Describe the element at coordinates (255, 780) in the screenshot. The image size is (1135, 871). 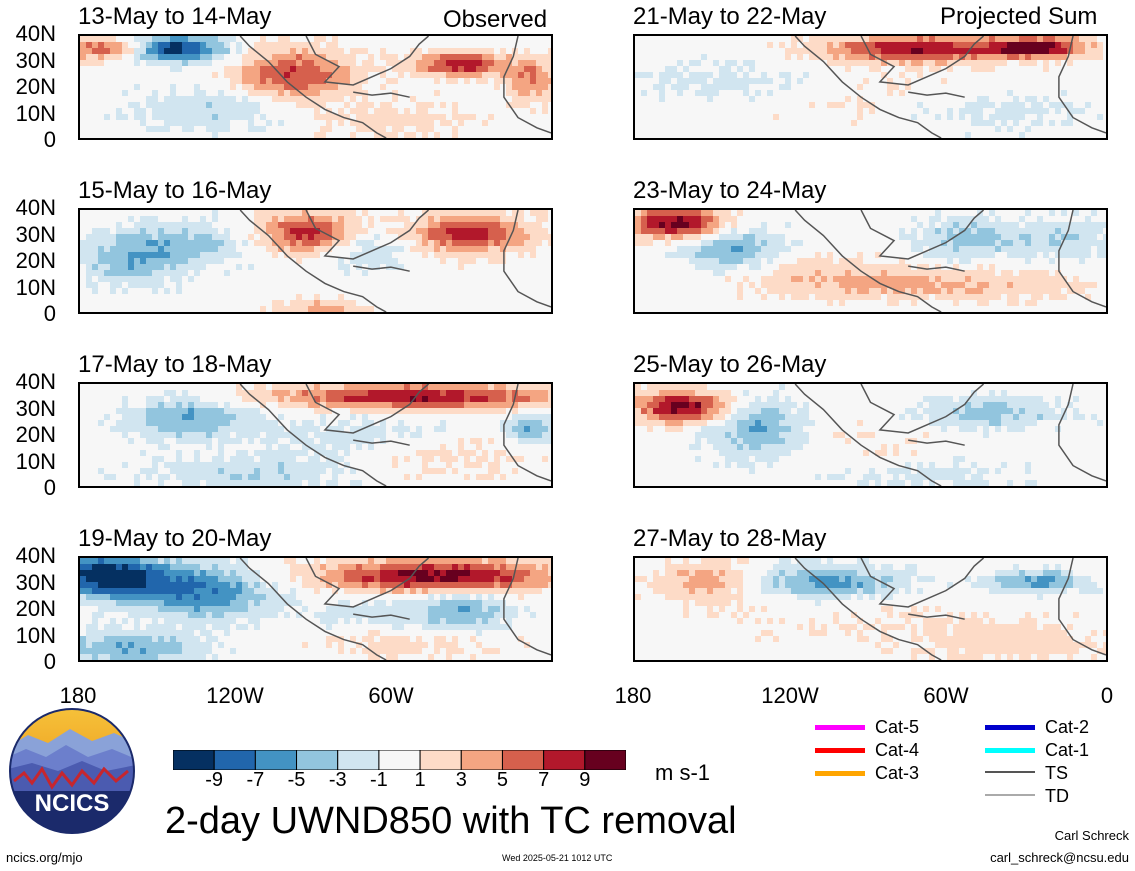
I see `colorbar-label: -7` at that location.